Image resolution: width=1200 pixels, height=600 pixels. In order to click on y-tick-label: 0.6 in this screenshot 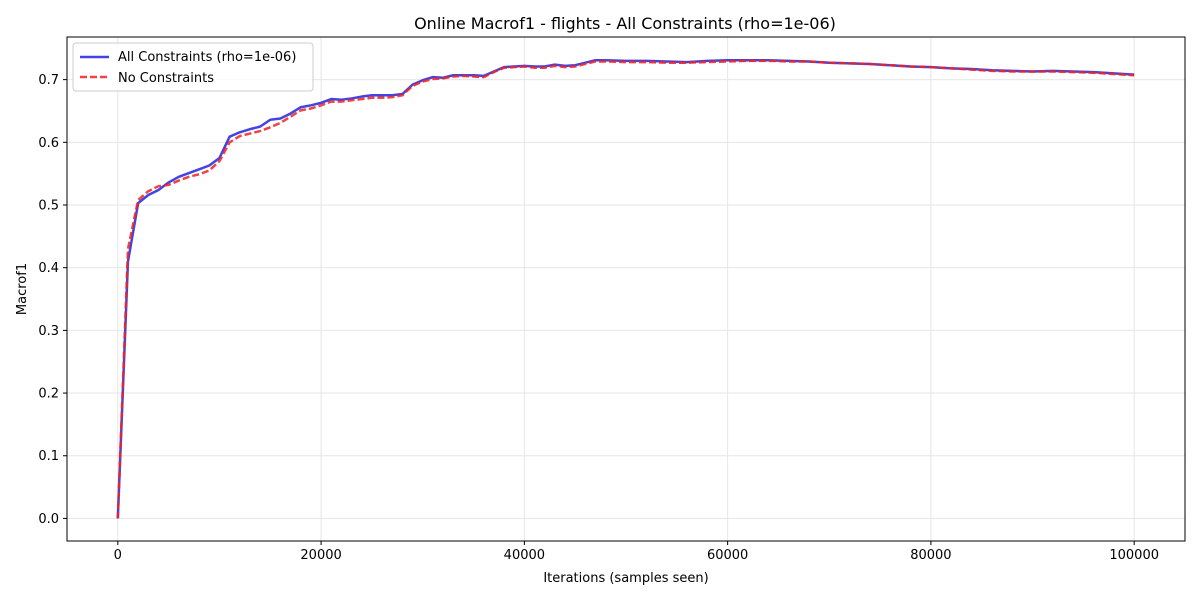, I will do `click(48, 143)`.